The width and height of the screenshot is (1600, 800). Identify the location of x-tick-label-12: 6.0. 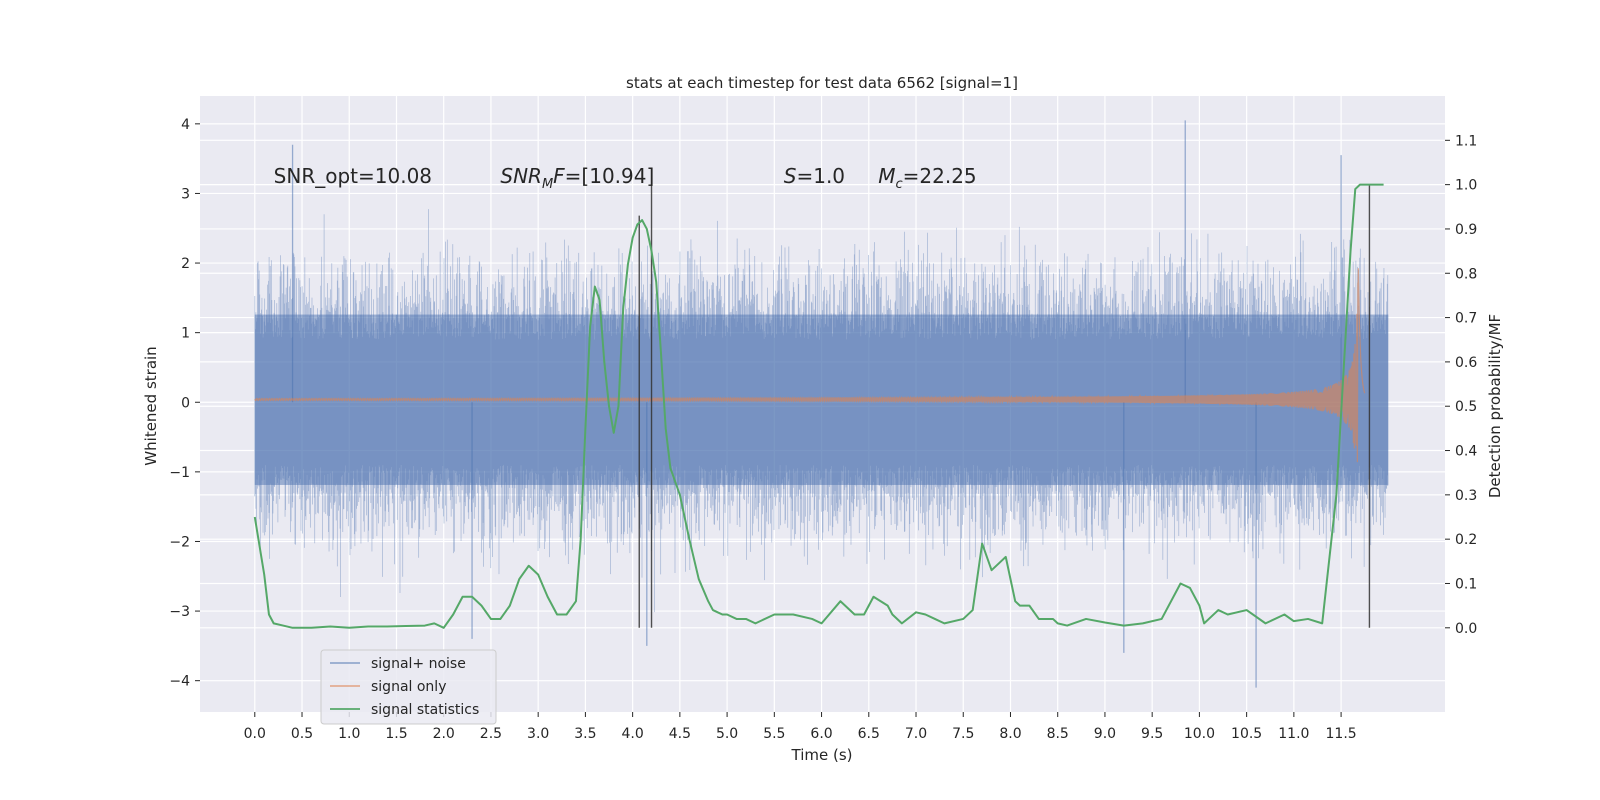
(821, 734).